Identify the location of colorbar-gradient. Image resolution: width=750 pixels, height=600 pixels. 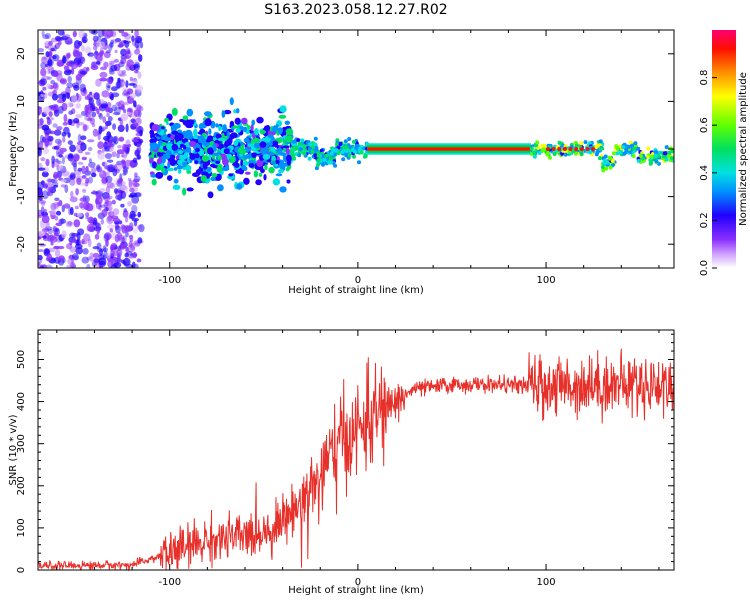
(724, 149).